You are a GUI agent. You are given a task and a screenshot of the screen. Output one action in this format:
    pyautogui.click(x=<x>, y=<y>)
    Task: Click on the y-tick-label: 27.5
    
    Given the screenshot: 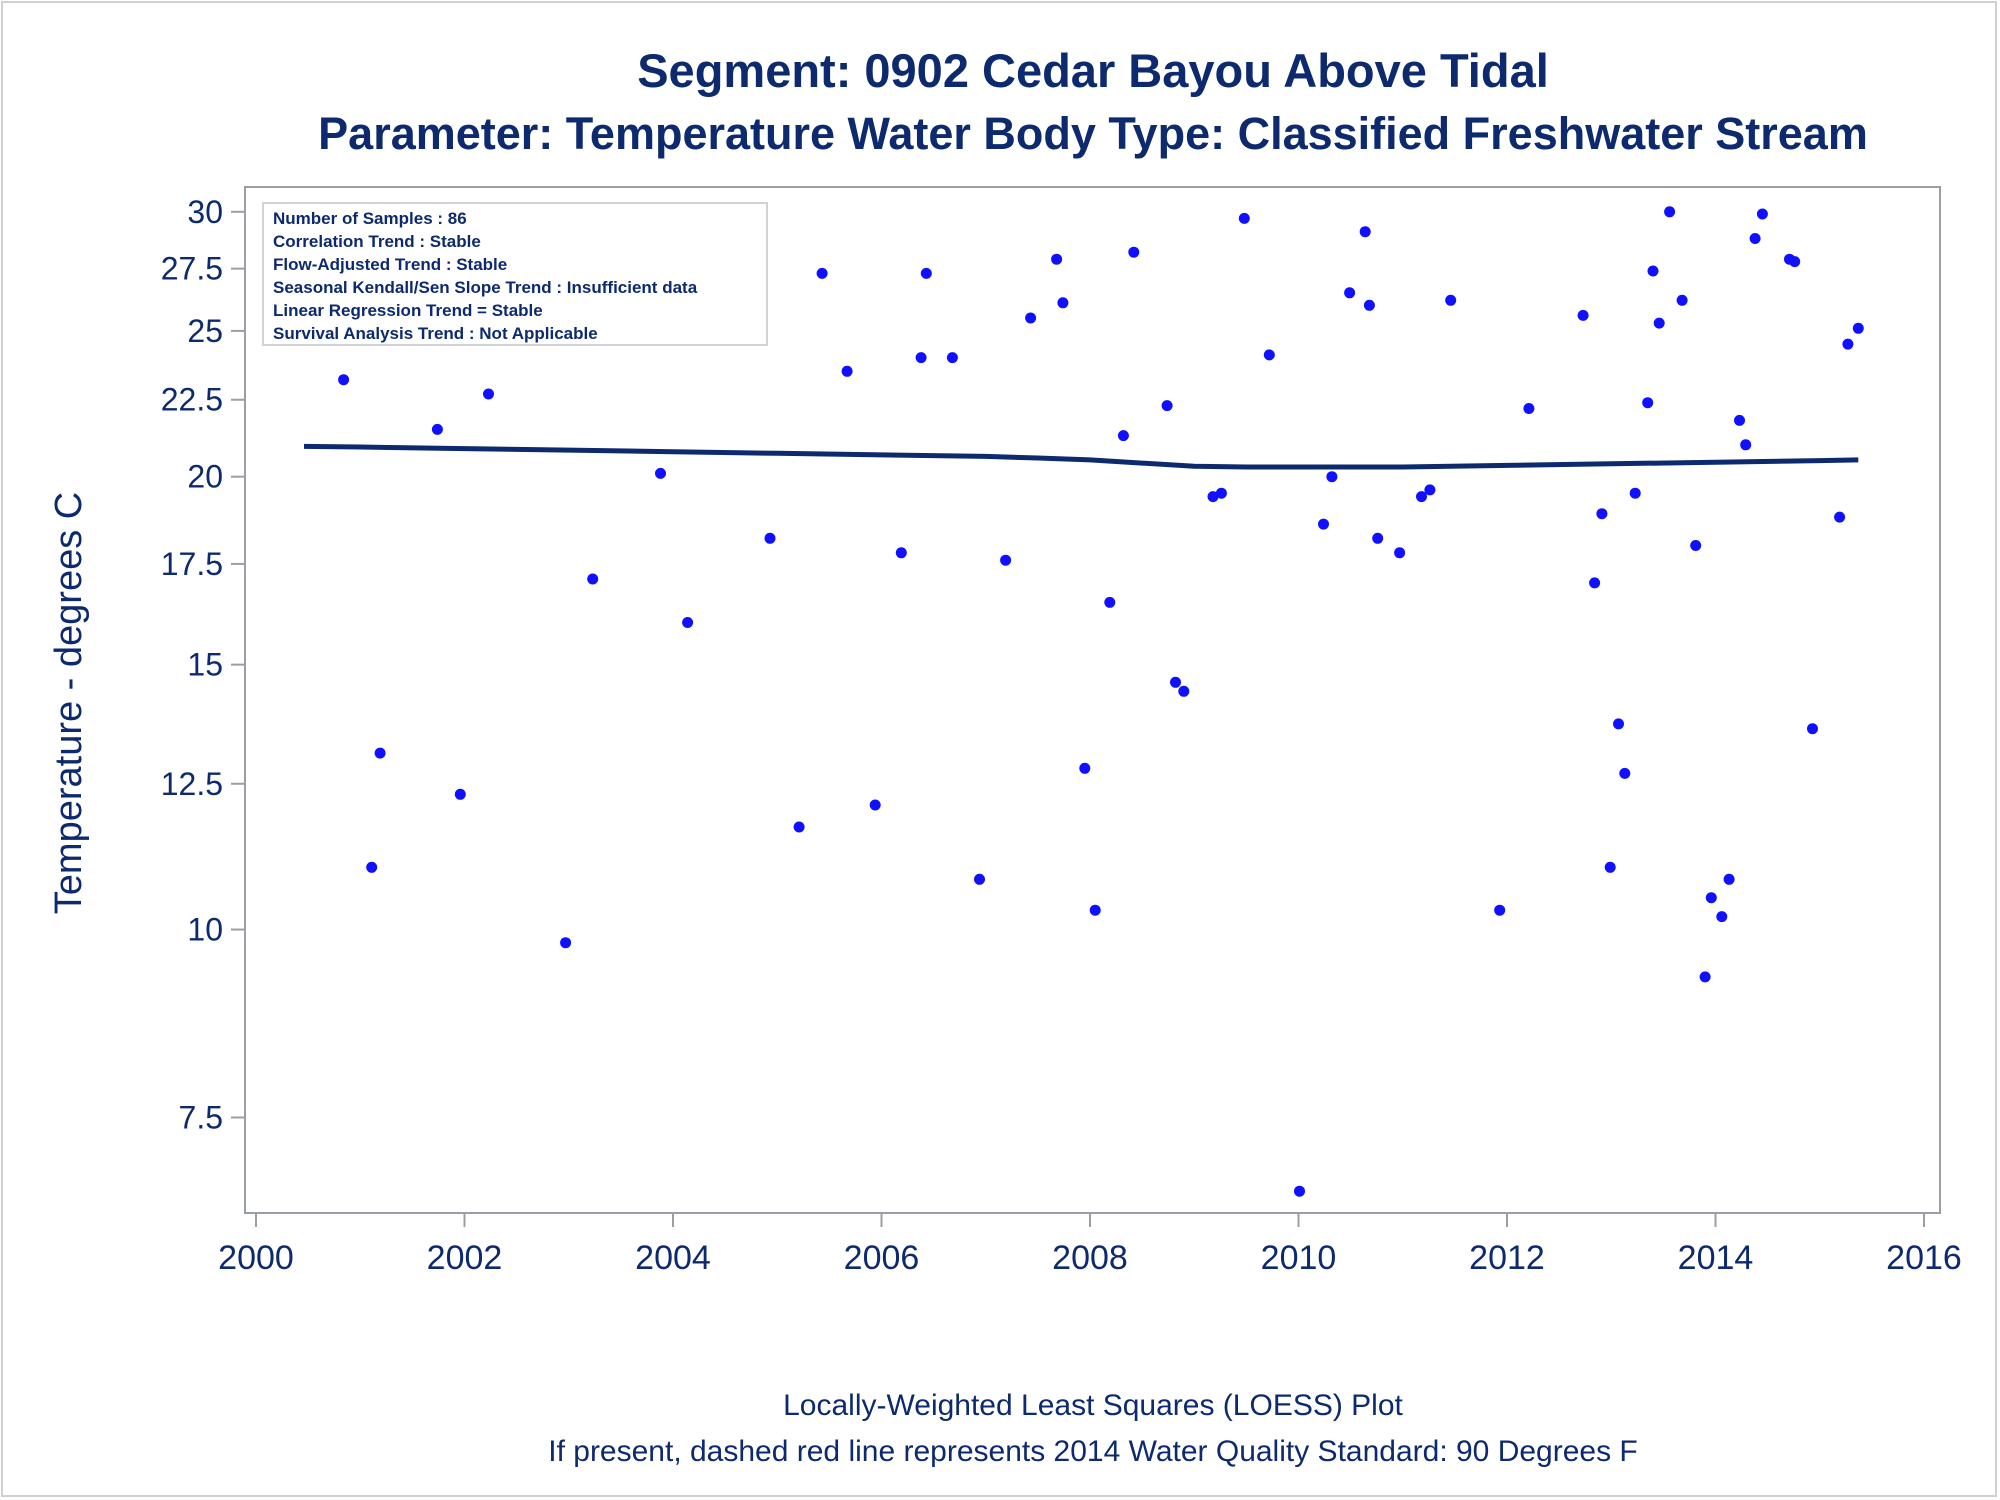 What is the action you would take?
    pyautogui.click(x=192, y=269)
    